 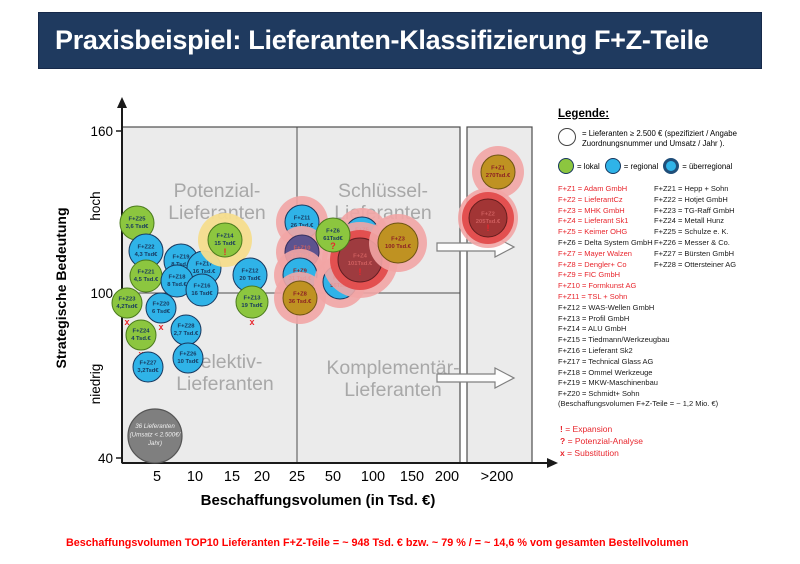 What do you see at coordinates (148, 364) in the screenshot?
I see `bubble-id-F+Z27: F+Z27` at bounding box center [148, 364].